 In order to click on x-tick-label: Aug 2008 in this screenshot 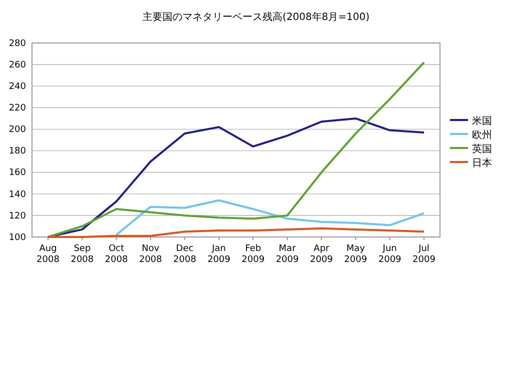, I will do `click(48, 254)`.